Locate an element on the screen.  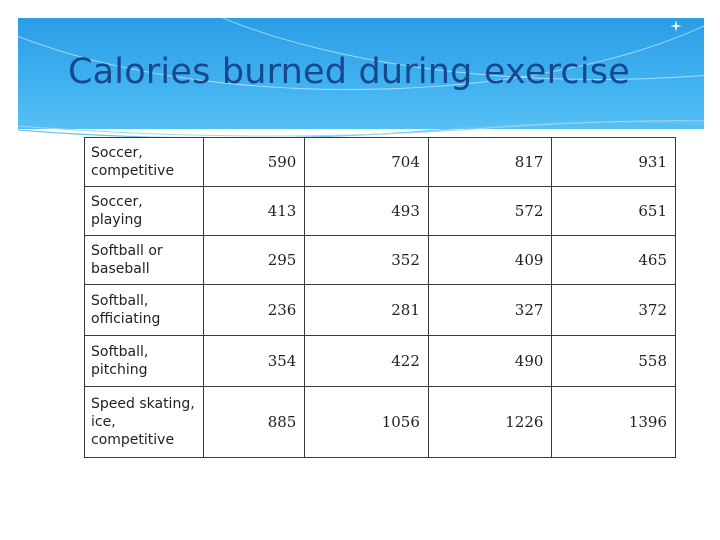
table-row: Softball, officiating 236 281 327 372 is located at coordinates (380, 310).